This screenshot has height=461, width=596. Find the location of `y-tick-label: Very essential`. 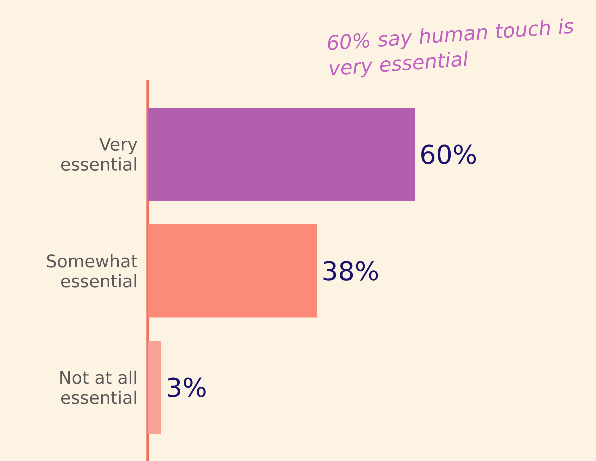

y-tick-label: Very essential is located at coordinates (99, 155).